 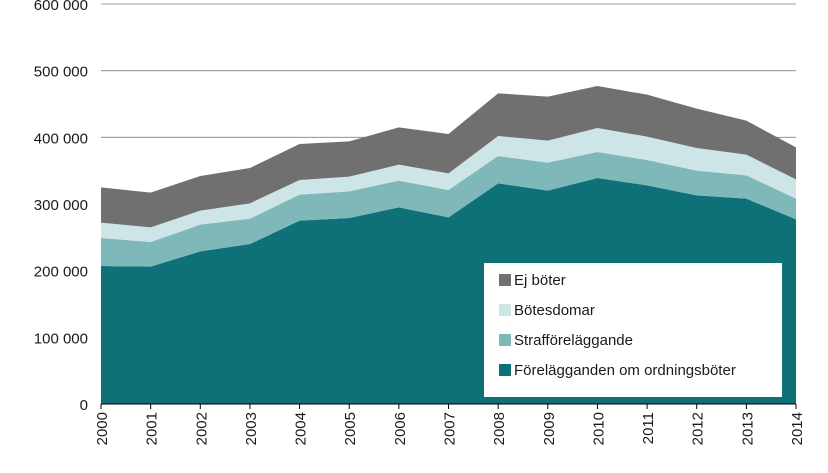 I want to click on x-tick-label-1: 2001, so click(x=152, y=428).